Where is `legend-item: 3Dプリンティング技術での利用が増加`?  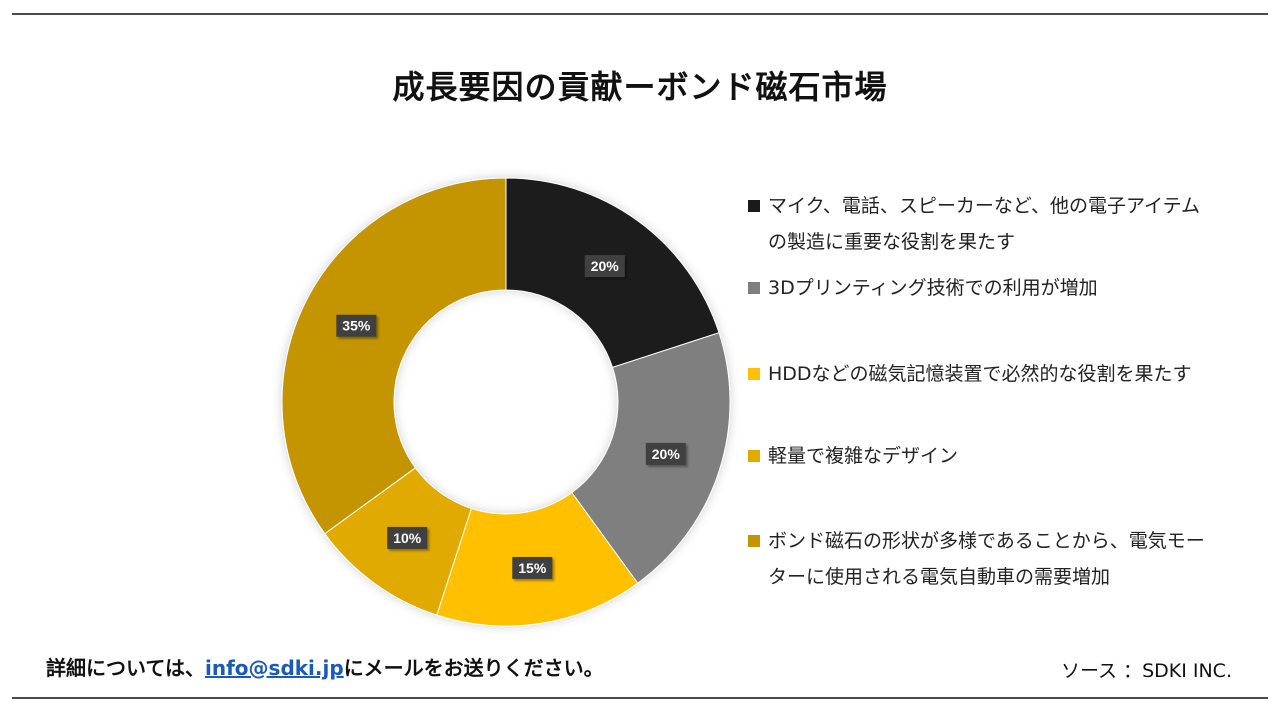
legend-item: 3Dプリンティング技術での利用が増加 is located at coordinates (978, 288).